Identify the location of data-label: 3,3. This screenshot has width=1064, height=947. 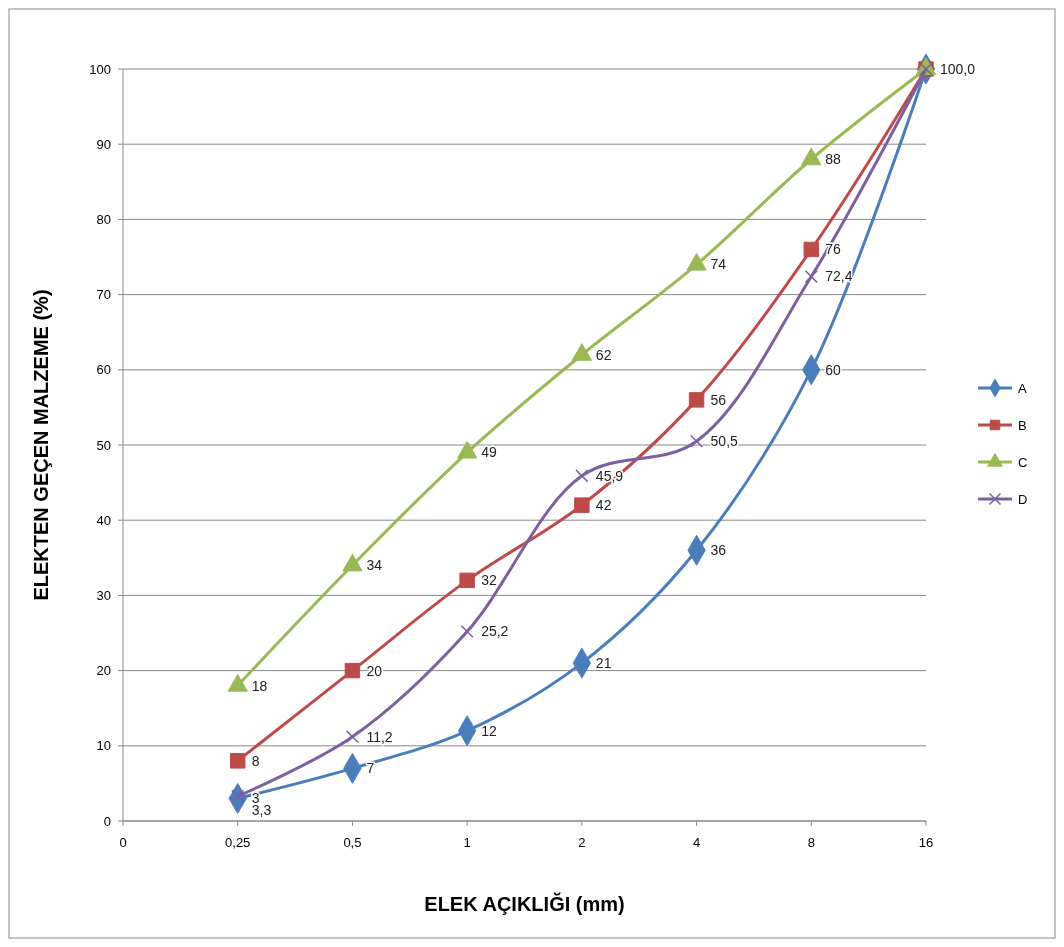
(261, 810).